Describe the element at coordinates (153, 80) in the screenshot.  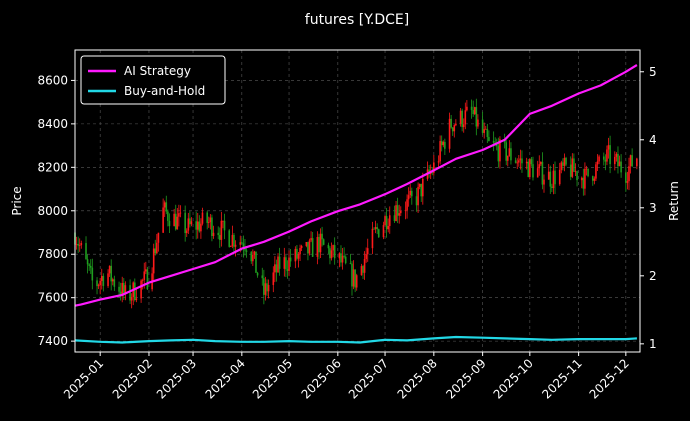
I see `legend: AI Strategy Buy-and-Hold` at that location.